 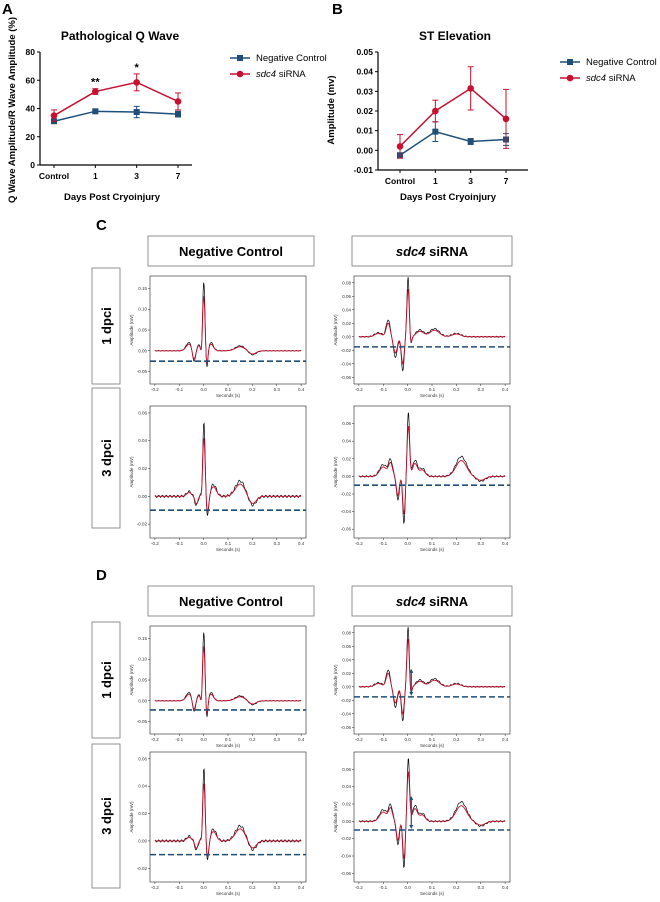 What do you see at coordinates (228, 395) in the screenshot?
I see `x-axis-label: Seconds (s)` at bounding box center [228, 395].